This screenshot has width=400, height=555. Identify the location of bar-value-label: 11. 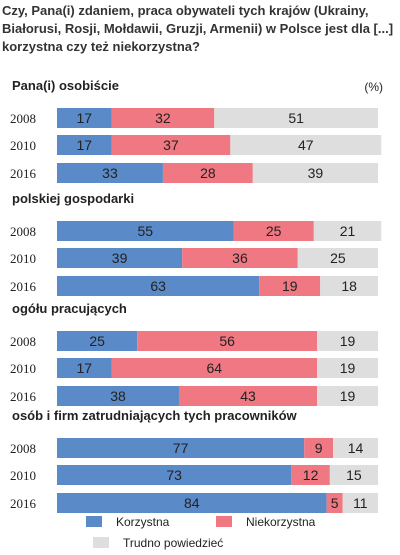
(360, 503).